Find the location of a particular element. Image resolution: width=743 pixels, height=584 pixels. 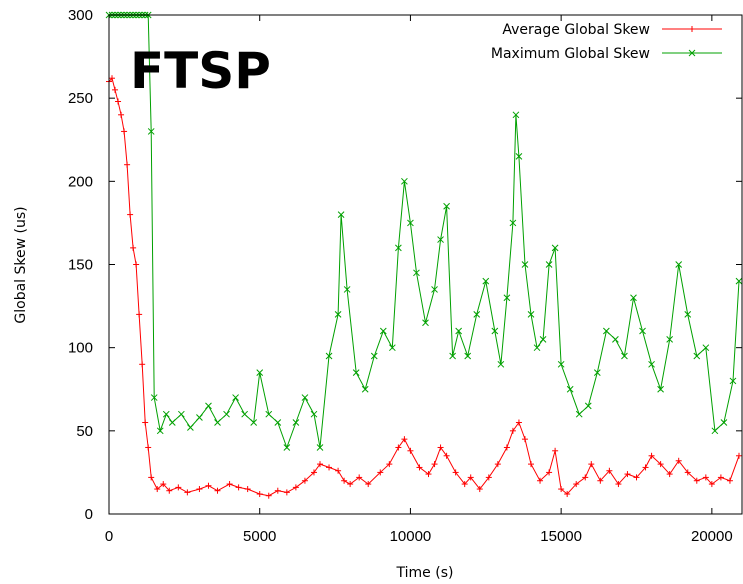

y-tick-label: 100 is located at coordinates (80, 348).